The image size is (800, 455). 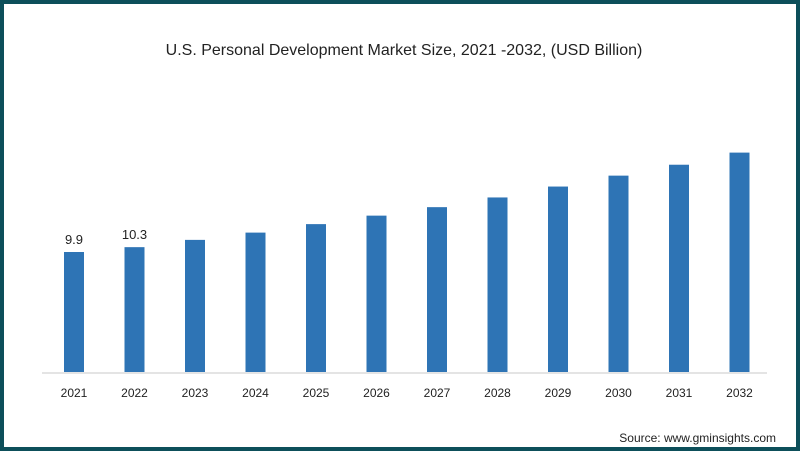 What do you see at coordinates (739, 262) in the screenshot?
I see `bar-2032` at bounding box center [739, 262].